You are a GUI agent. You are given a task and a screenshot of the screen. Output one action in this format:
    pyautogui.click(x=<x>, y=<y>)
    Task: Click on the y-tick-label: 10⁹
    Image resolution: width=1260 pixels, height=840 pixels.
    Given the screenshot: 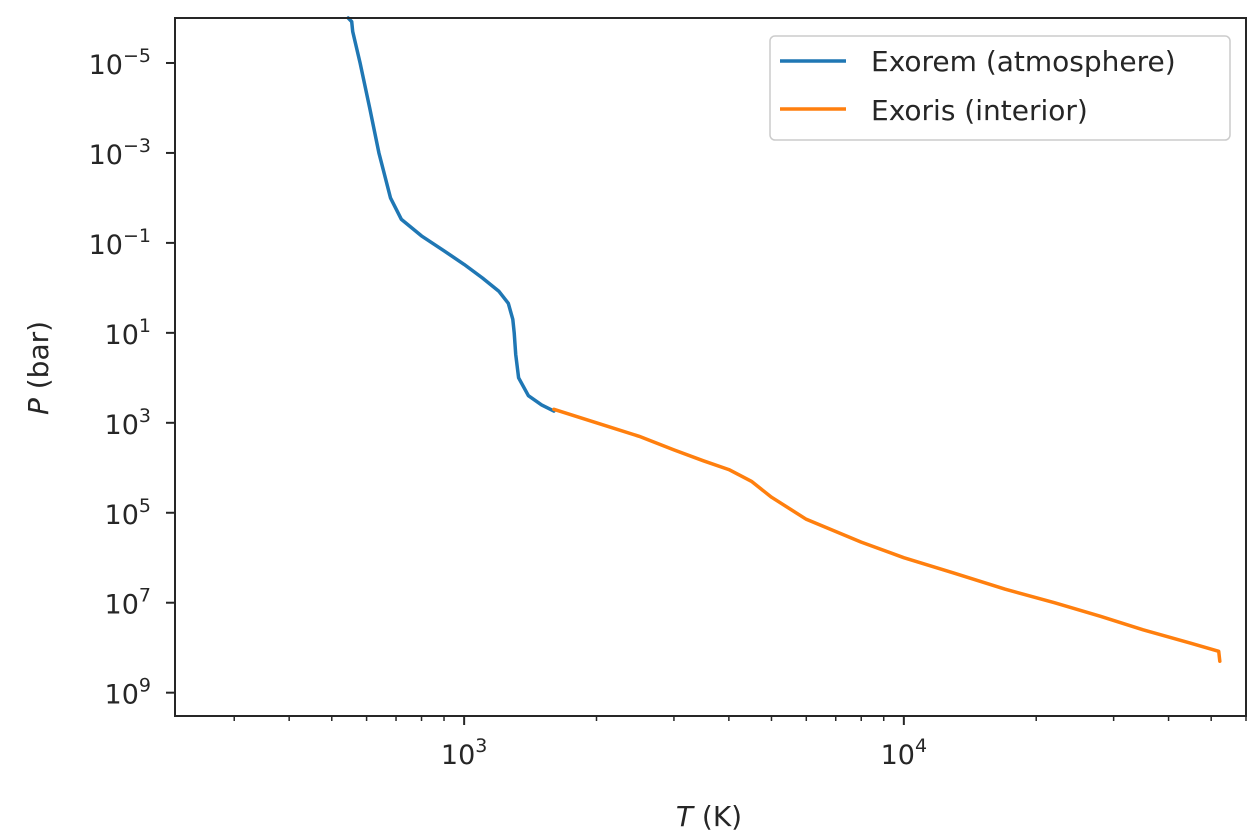 What is the action you would take?
    pyautogui.click(x=128, y=693)
    